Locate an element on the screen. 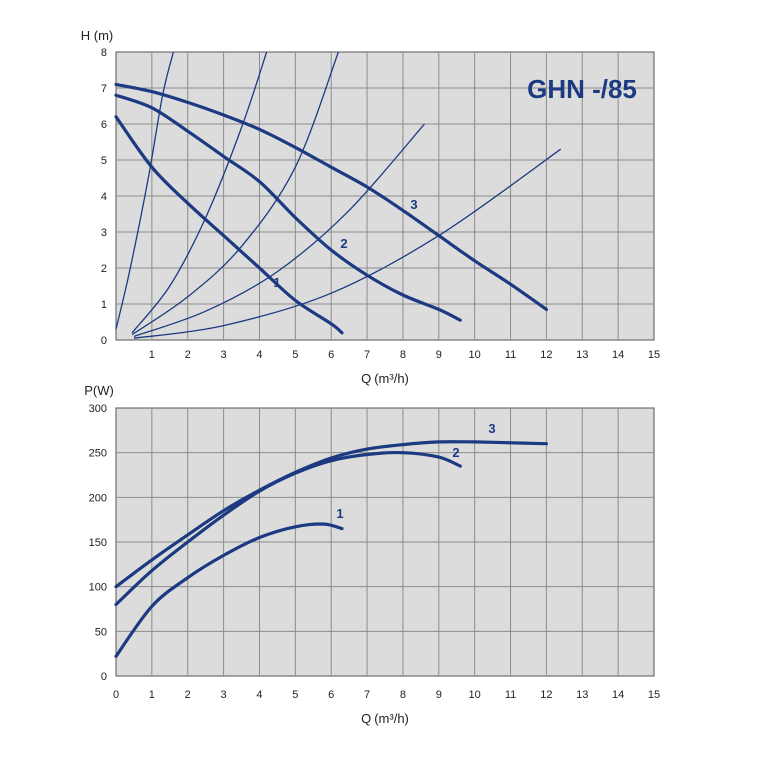  y-axis-label: H (m) is located at coordinates (97, 35).